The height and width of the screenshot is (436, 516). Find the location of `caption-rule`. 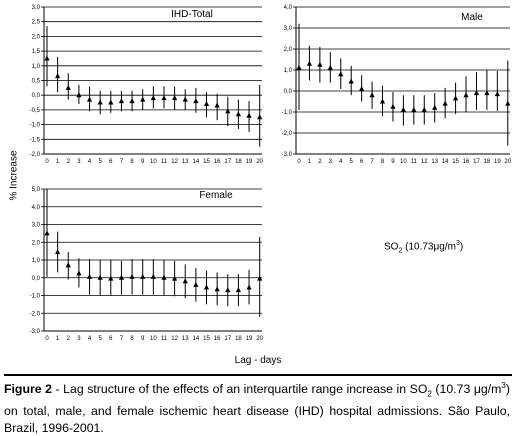

caption-rule is located at coordinates (258, 375).